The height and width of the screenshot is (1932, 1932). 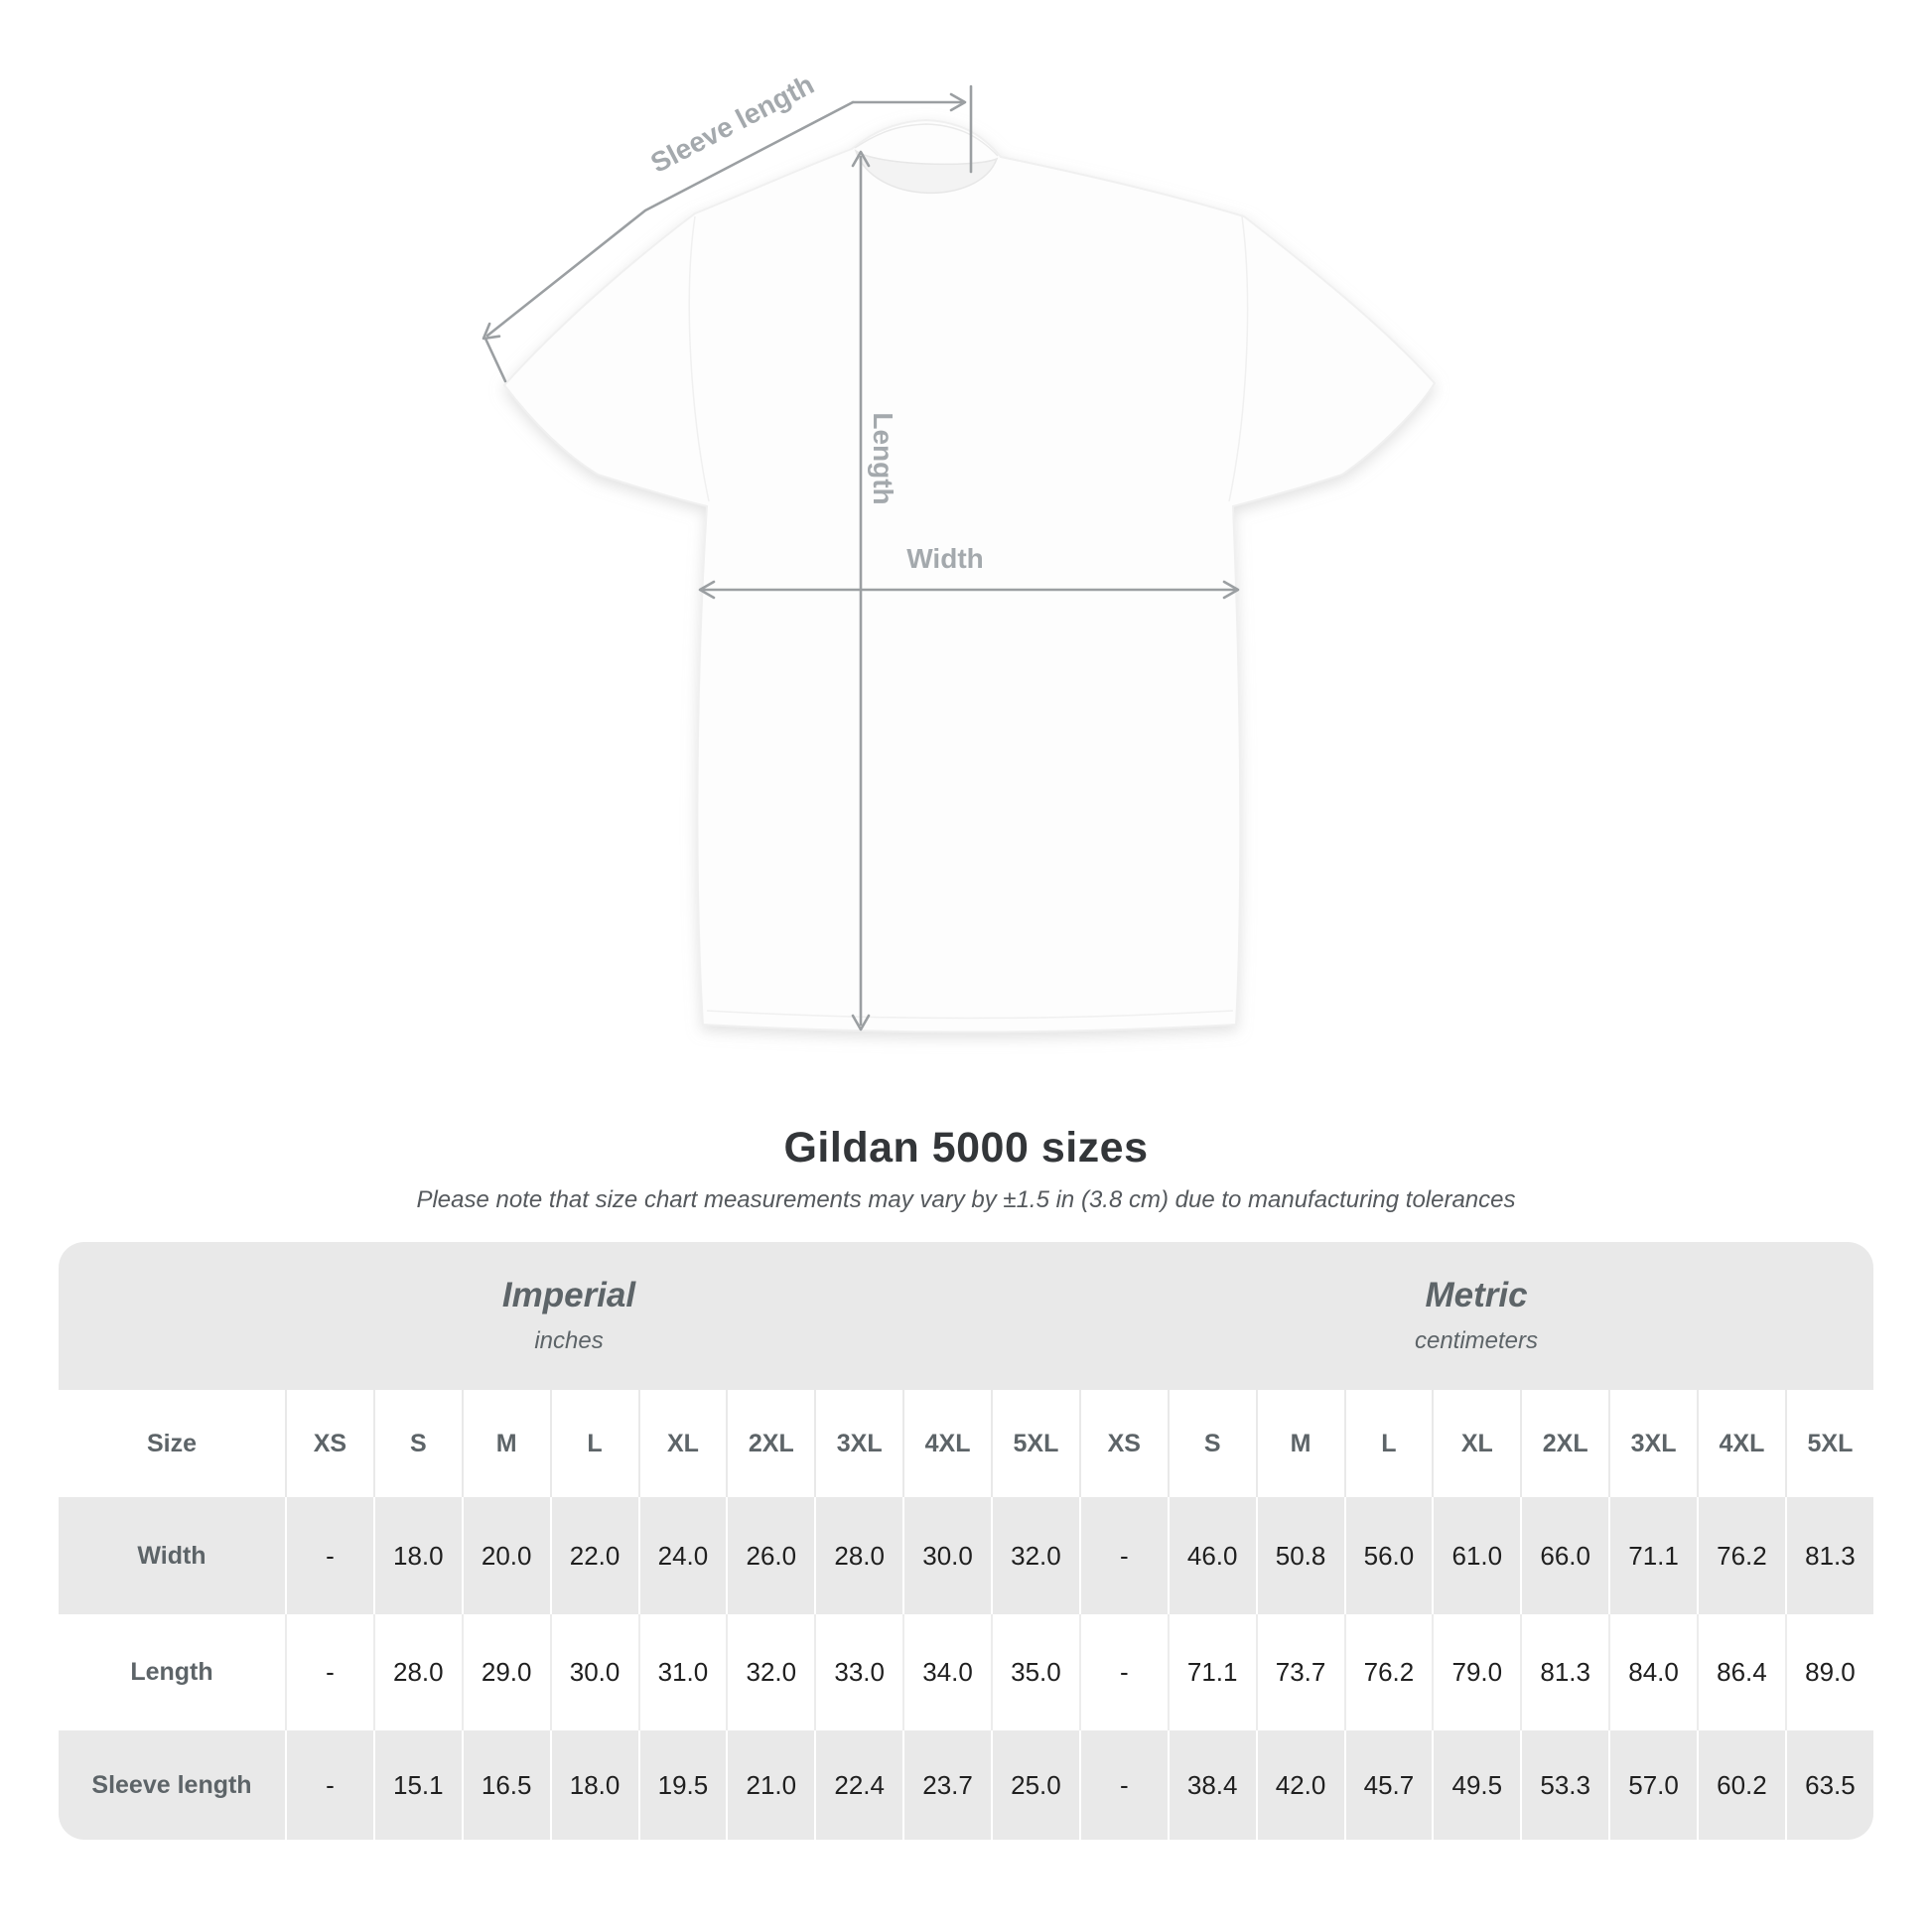 I want to click on cell: 46.0, so click(x=1212, y=1555).